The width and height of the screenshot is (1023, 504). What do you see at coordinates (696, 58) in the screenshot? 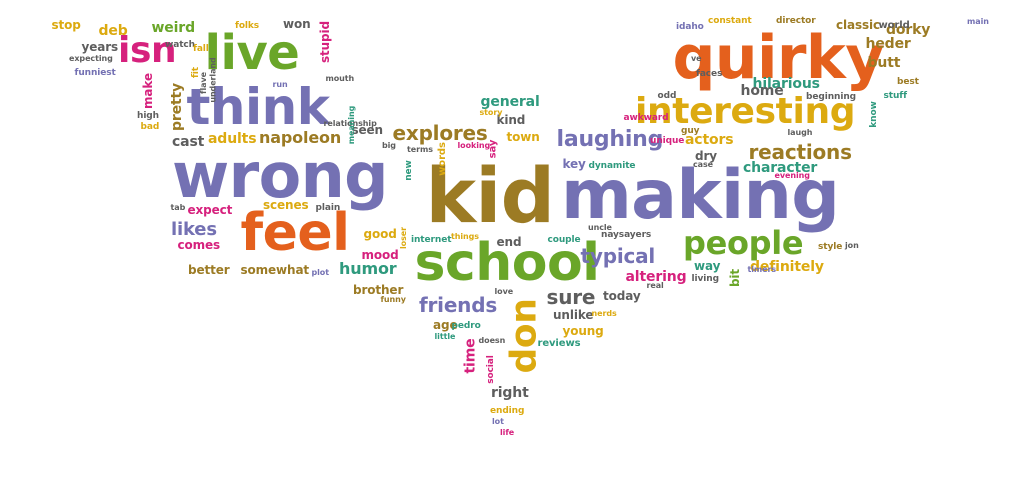
I see `word-ve: ve` at bounding box center [696, 58].